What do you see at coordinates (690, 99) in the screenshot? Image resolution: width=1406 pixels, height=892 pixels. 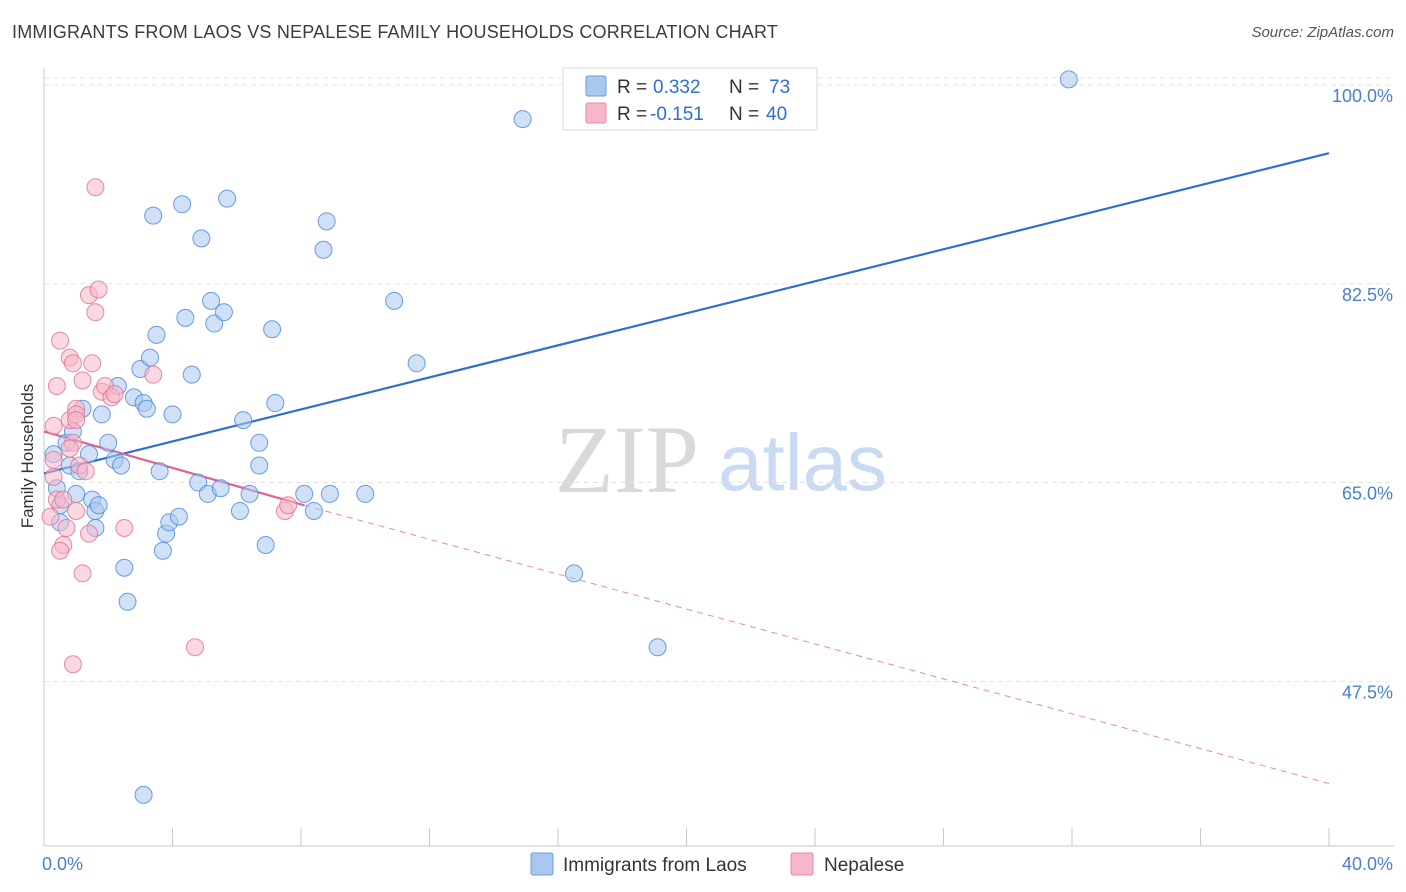 I see `legend-top: R = 0.332 N = 73 R = -0.151 N = 40` at bounding box center [690, 99].